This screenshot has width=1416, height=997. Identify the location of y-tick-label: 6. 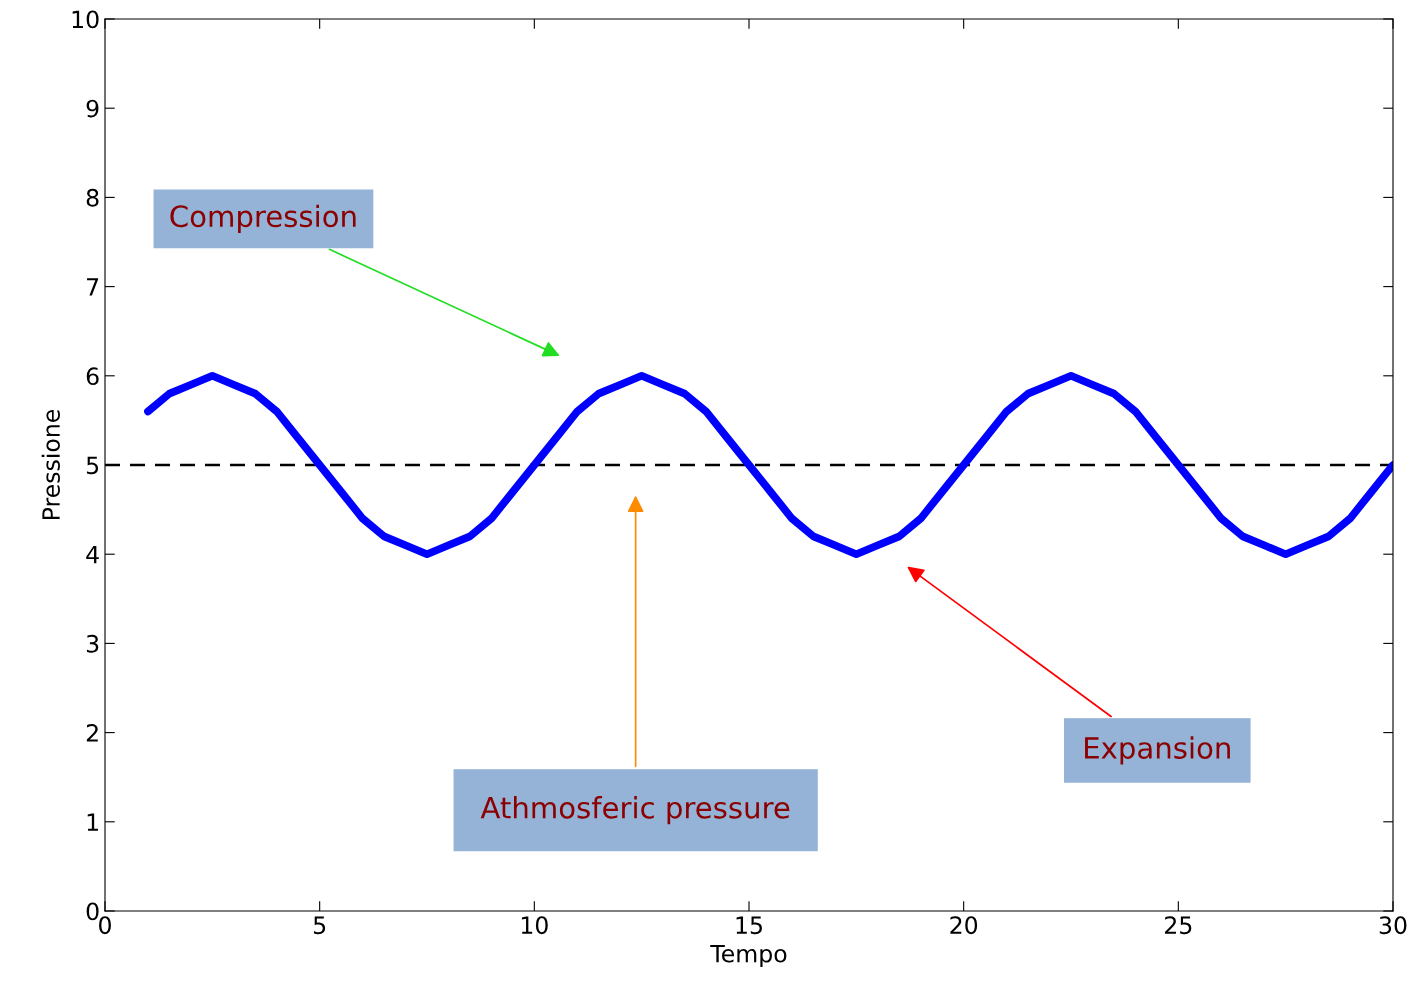
(92, 376).